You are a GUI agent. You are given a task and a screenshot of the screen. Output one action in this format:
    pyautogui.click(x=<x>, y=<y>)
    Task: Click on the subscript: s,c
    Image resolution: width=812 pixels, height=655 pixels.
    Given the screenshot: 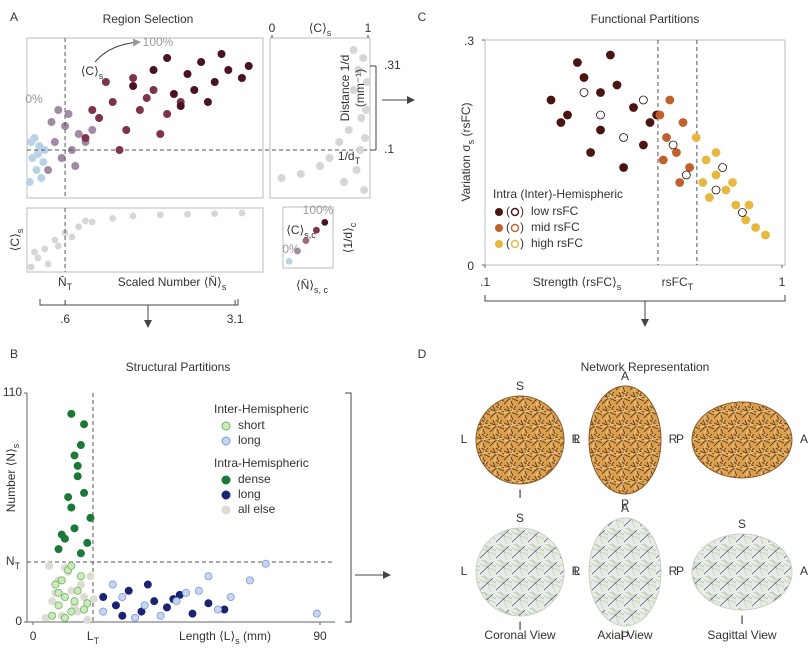 What is the action you would take?
    pyautogui.click(x=310, y=235)
    